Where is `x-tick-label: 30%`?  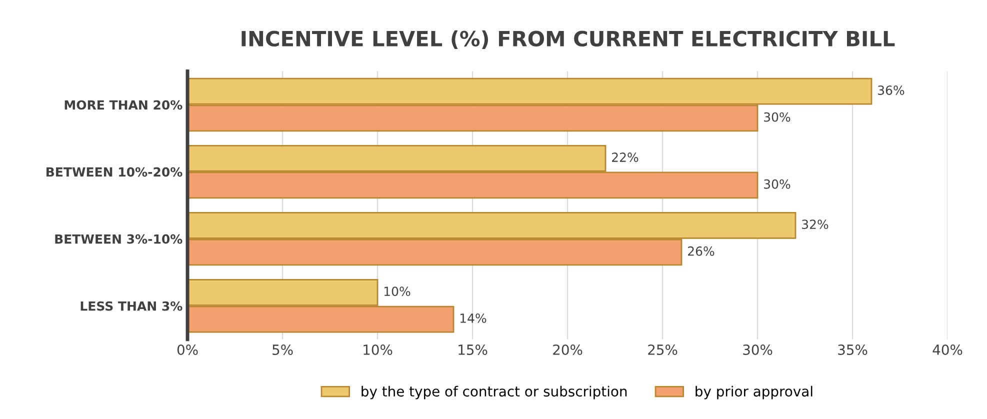 x-tick-label: 30% is located at coordinates (757, 349).